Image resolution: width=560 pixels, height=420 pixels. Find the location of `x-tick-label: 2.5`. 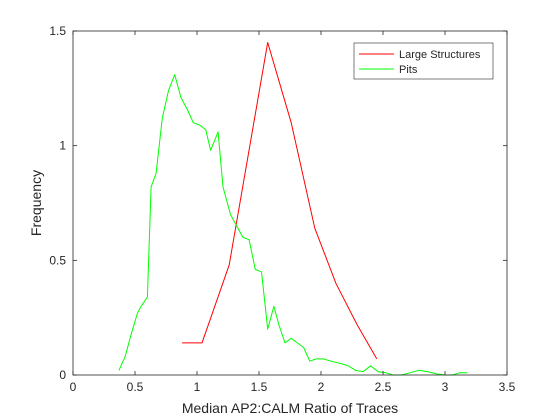

x-tick-label: 2.5 is located at coordinates (383, 387).